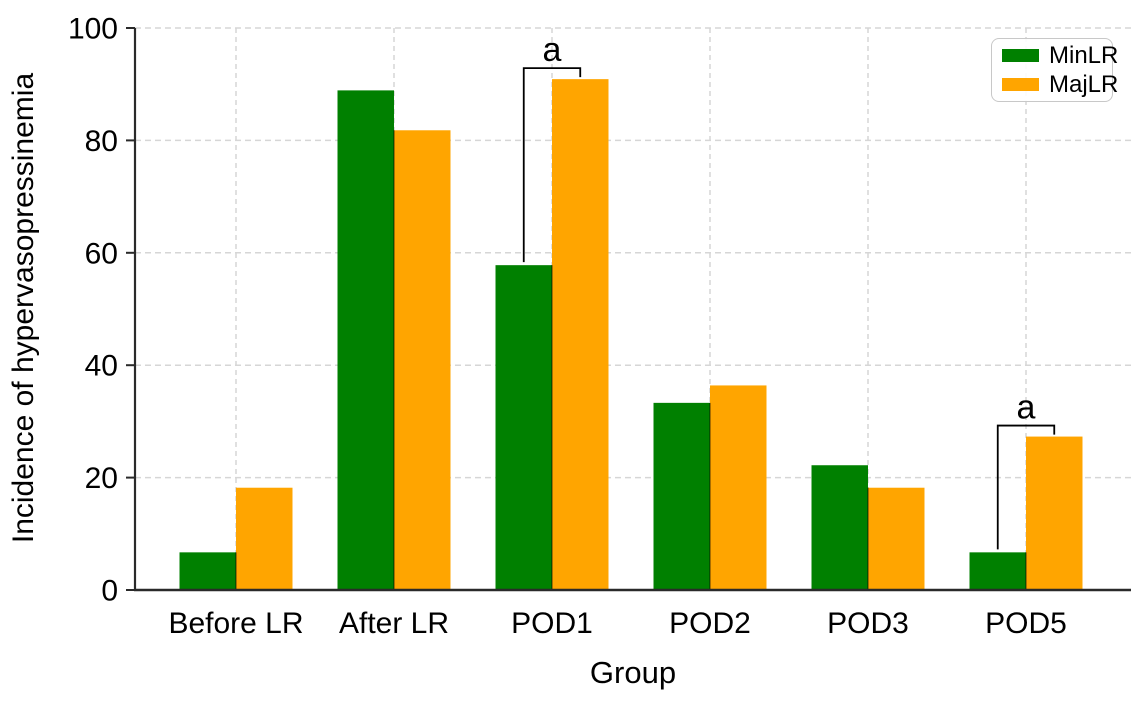  What do you see at coordinates (235, 623) in the screenshot?
I see `x-tick-label-before-lr: Before LR` at bounding box center [235, 623].